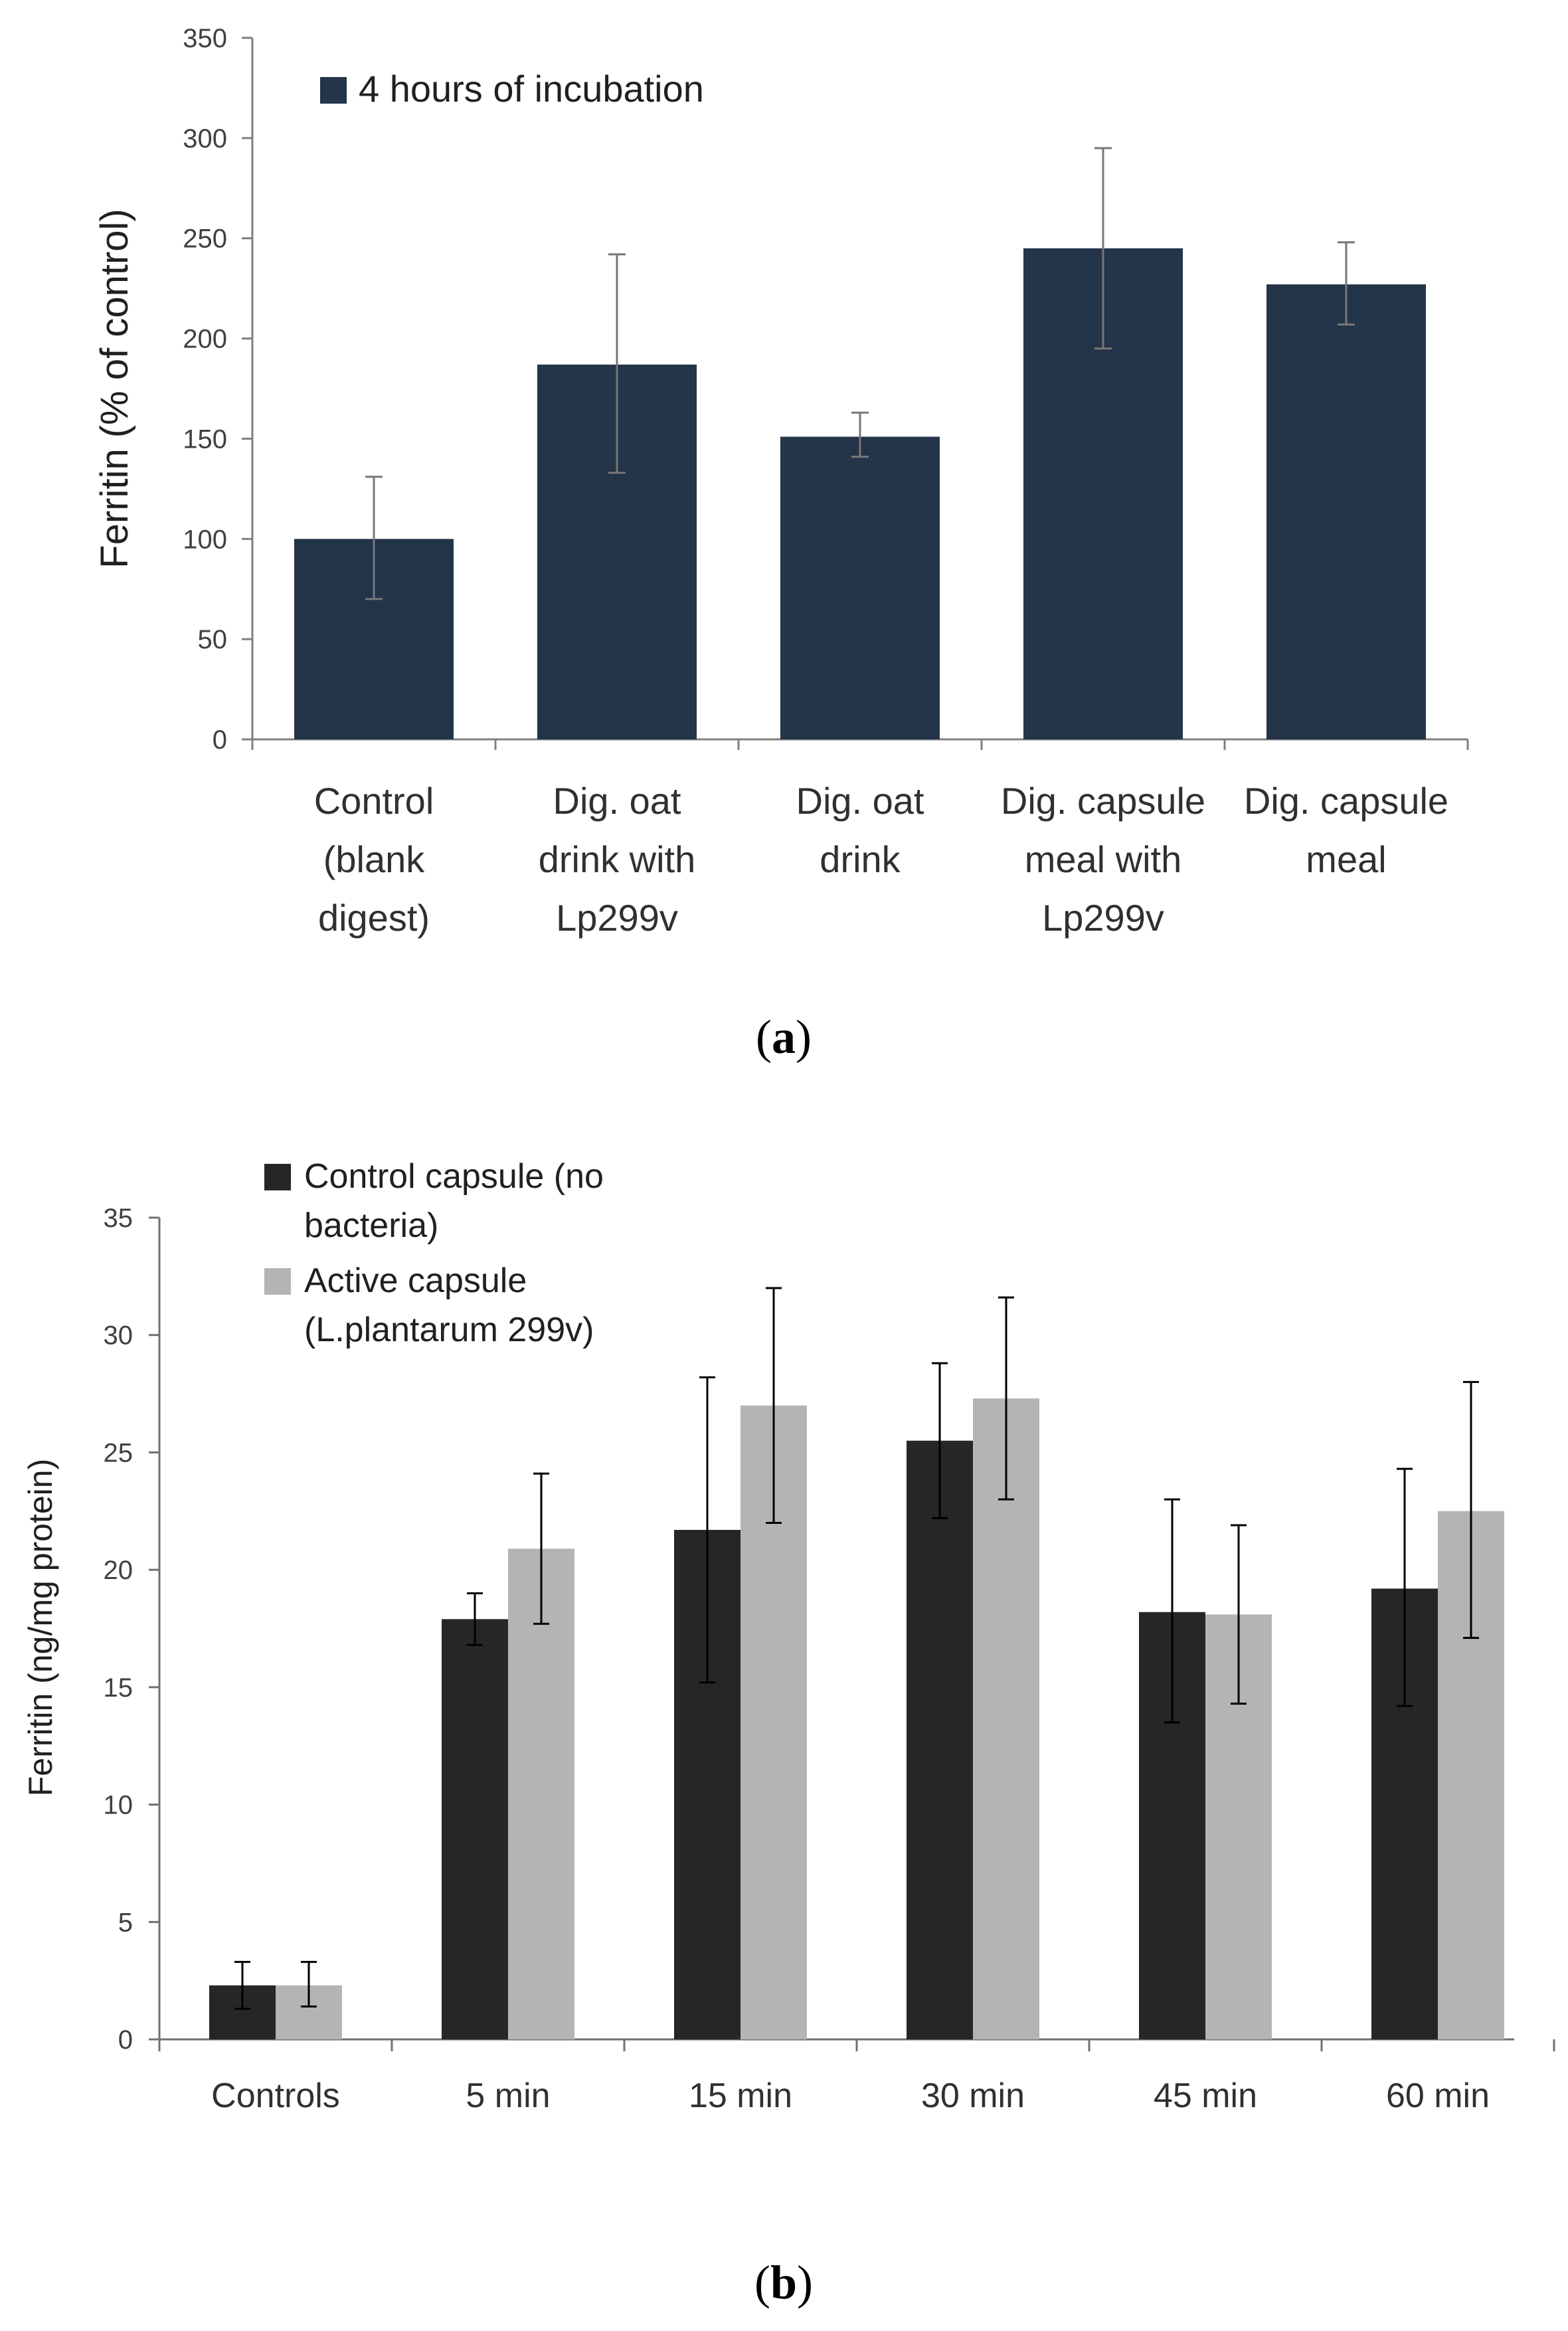 The image size is (1568, 2331). Describe the element at coordinates (118, 1805) in the screenshot. I see `y-tick-label: 10` at that location.